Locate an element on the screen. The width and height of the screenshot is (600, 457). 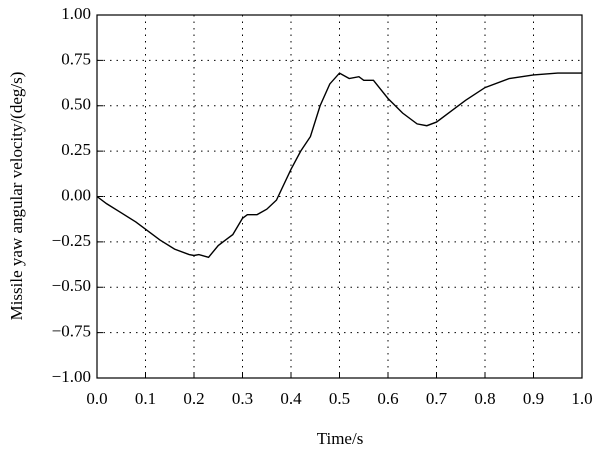
y-axis-label: Missile yaw angular velocity/(deg/s) is located at coordinates (16, 196).